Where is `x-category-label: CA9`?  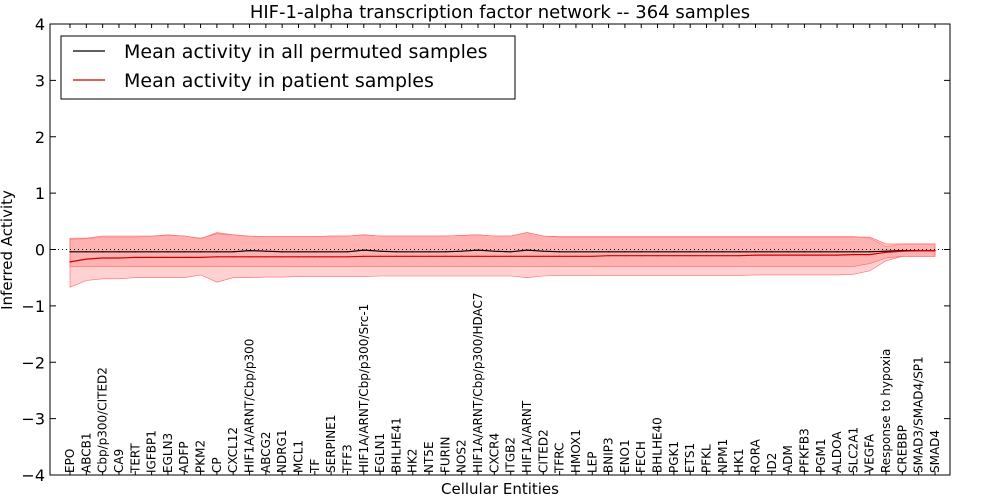
x-category-label: CA9 is located at coordinates (119, 461).